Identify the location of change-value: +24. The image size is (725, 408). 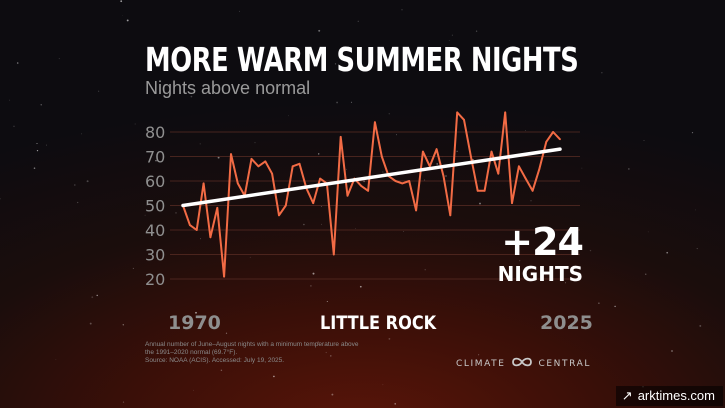
(542, 242).